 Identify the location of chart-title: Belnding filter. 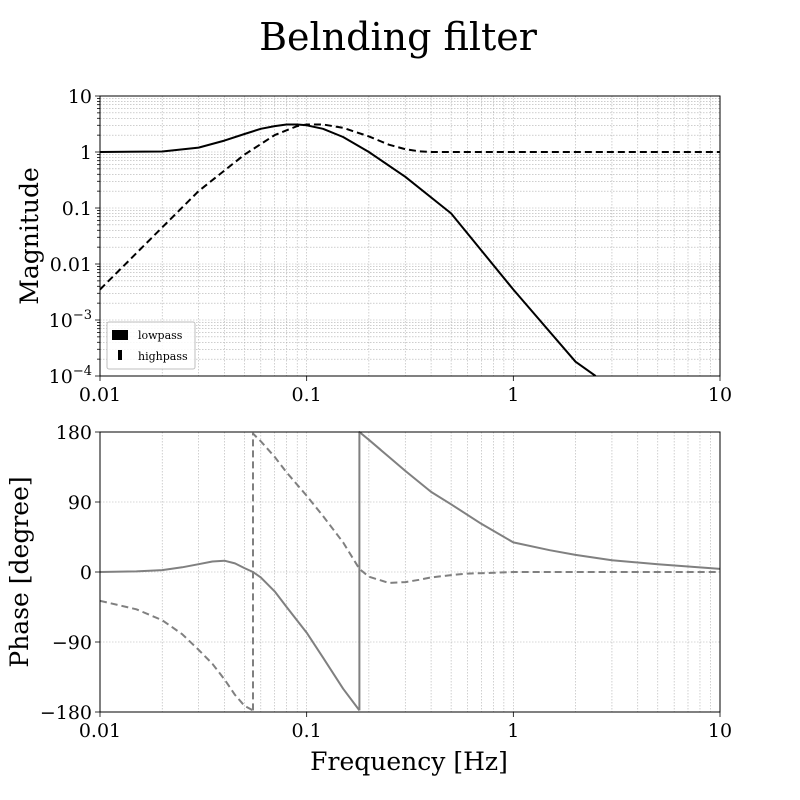
(398, 37).